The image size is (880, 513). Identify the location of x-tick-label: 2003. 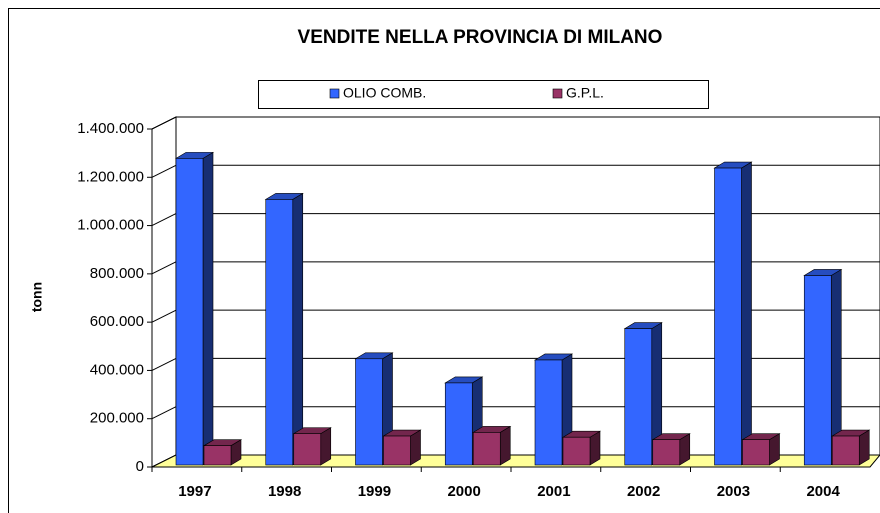
(733, 491).